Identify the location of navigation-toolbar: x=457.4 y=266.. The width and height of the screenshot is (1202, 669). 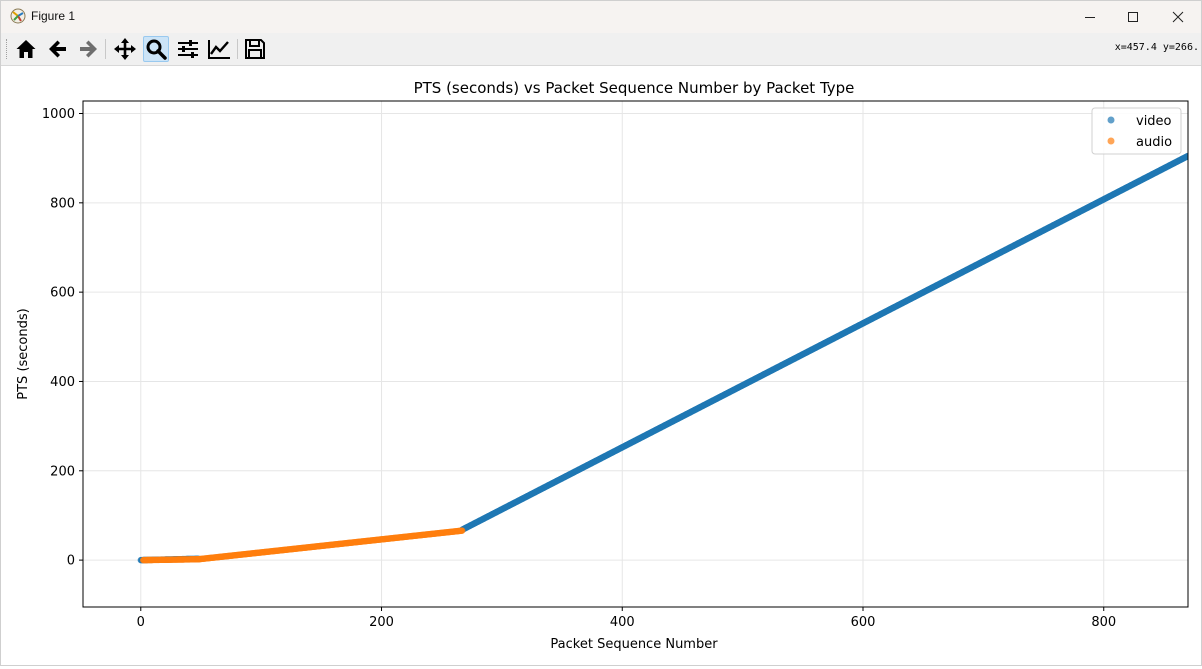
(601, 49).